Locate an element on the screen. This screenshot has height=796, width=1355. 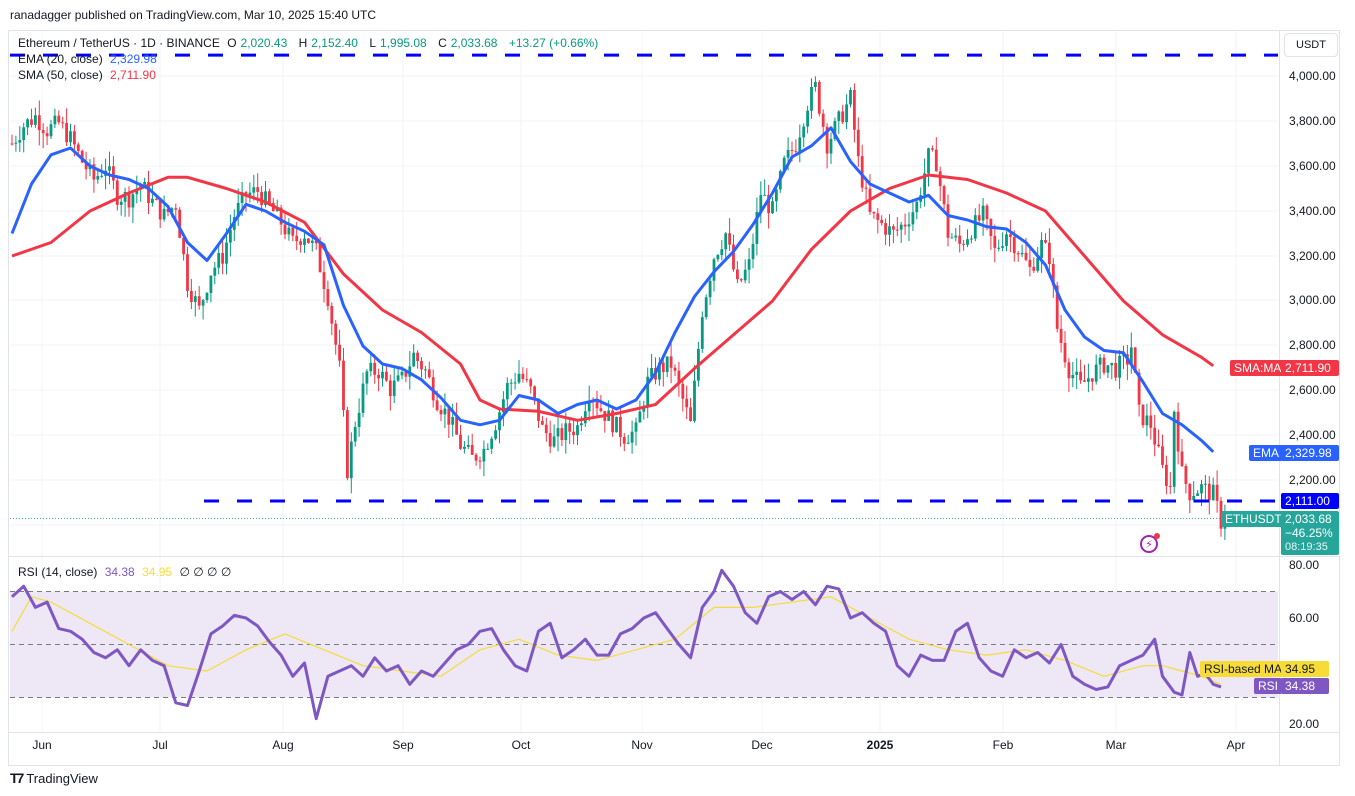
time-tick: Mar is located at coordinates (1116, 745).